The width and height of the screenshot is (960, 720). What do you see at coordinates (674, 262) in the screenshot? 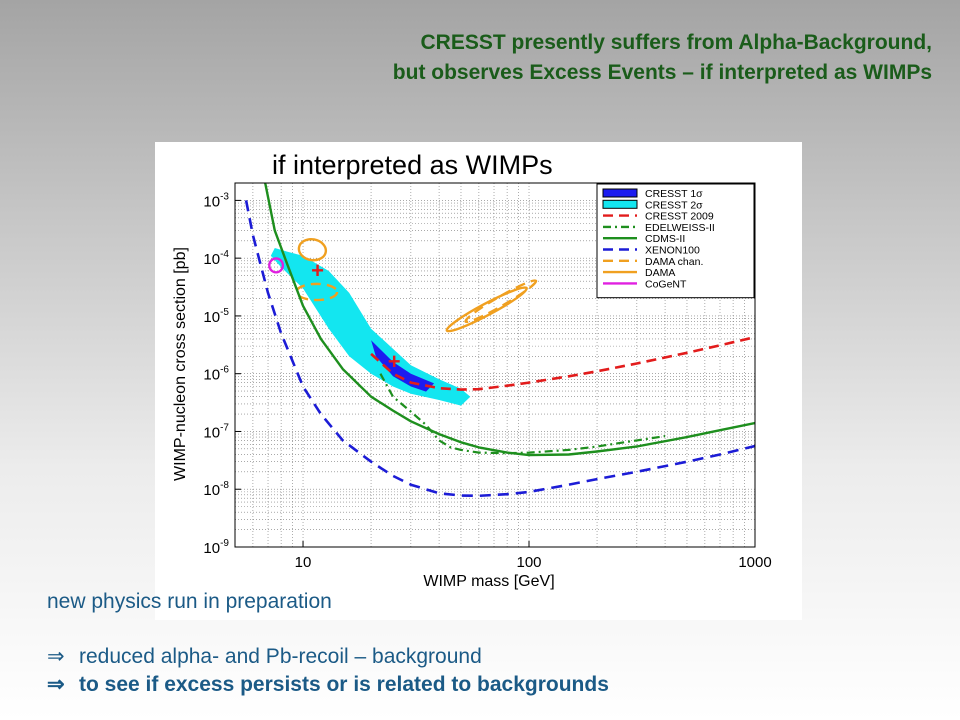
I see `legend-label: DAMA chan.` at bounding box center [674, 262].